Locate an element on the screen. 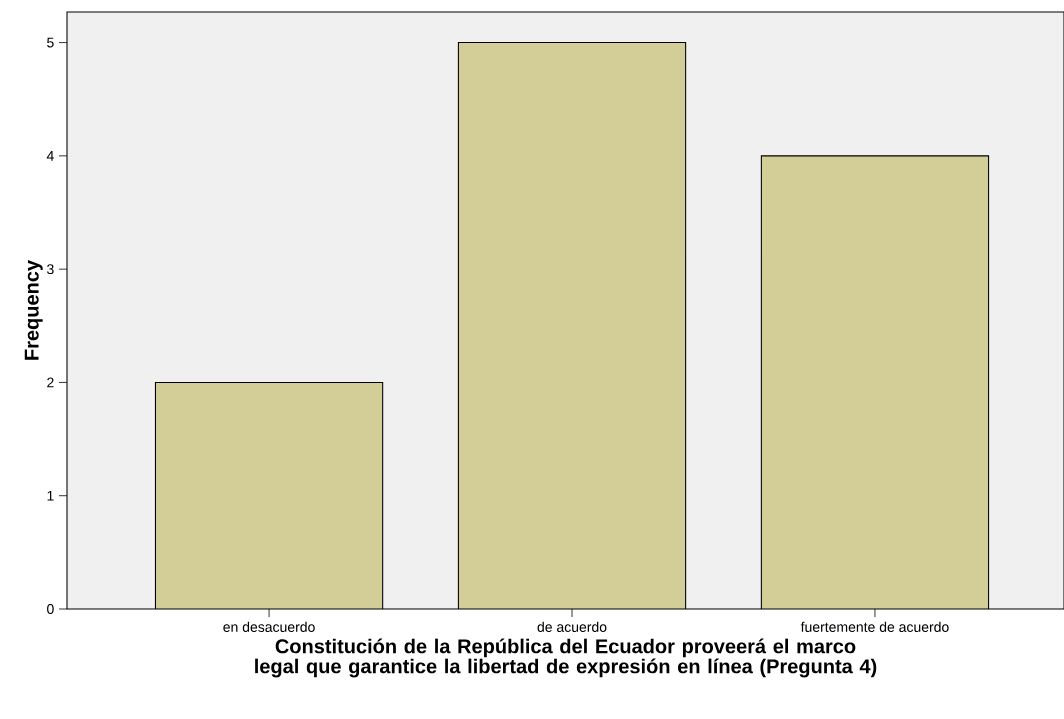 This screenshot has width=1064, height=719. y-tick-label: 0 is located at coordinates (50, 609).